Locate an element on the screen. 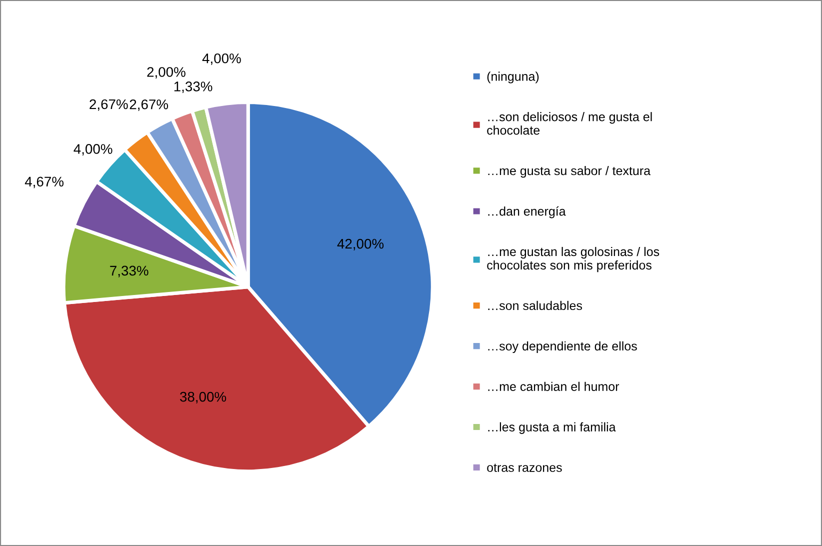  data-label: 4,67% is located at coordinates (44, 182).